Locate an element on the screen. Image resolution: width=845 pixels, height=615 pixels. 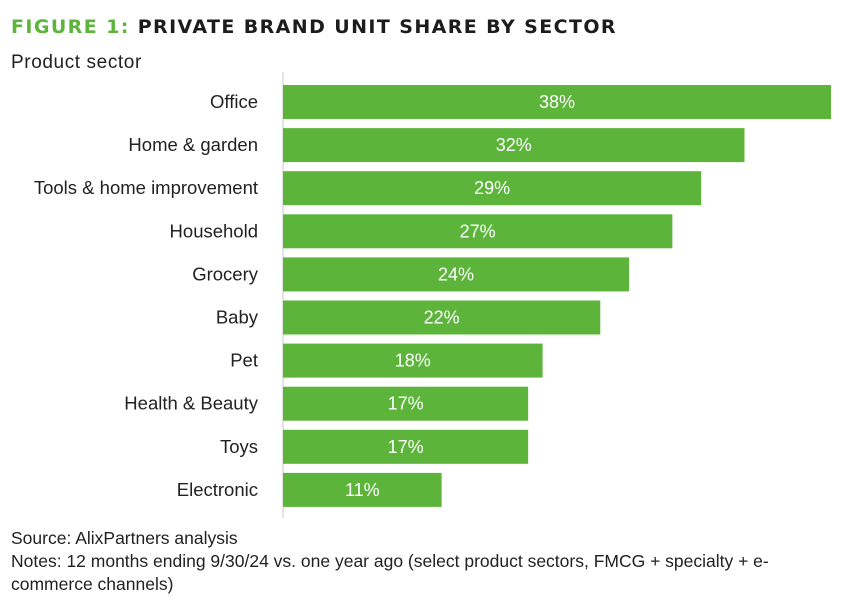
category-label: Grocery is located at coordinates (225, 273).